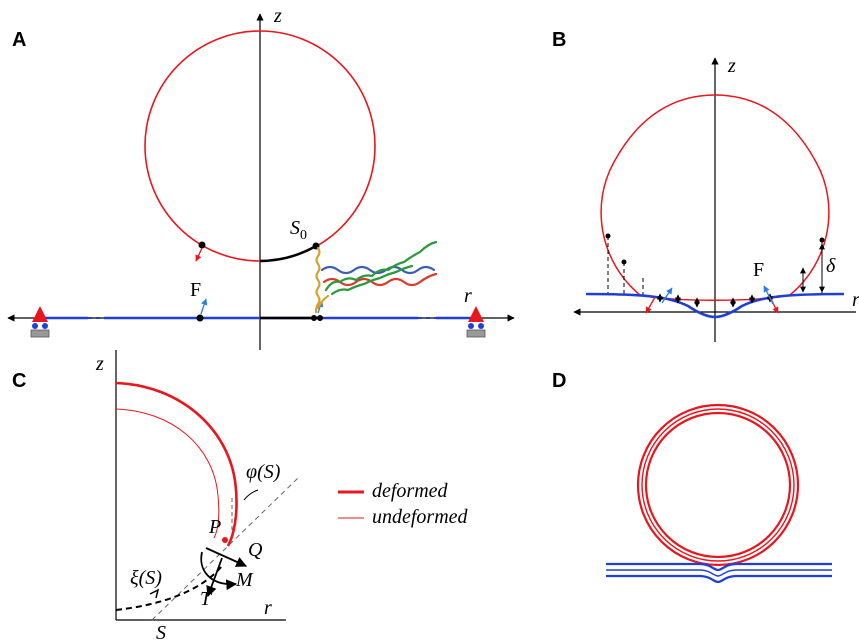 This screenshot has width=859, height=643. I want to click on panel-d-letter: D, so click(559, 381).